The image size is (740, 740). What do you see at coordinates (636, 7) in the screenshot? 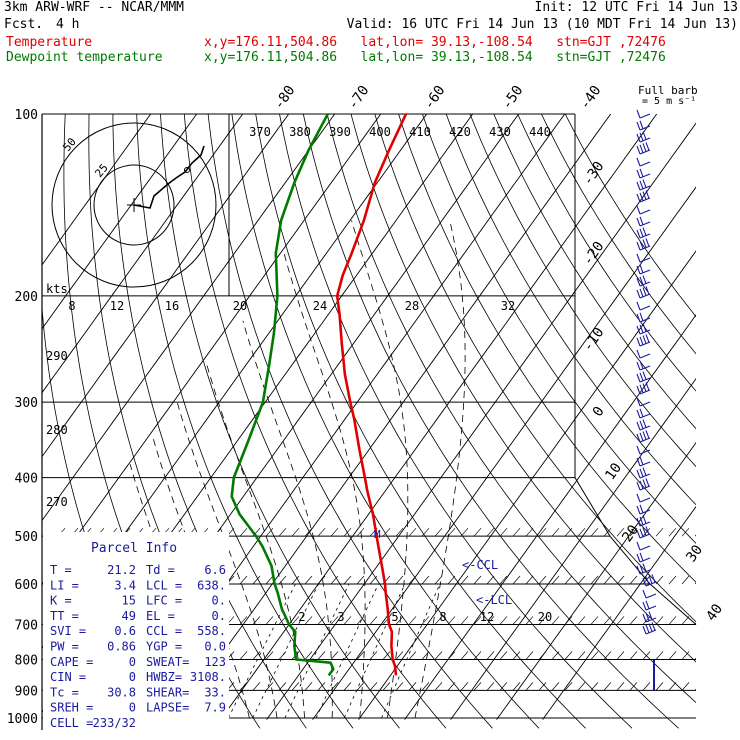
I see `init-time: Init: 12 UTC Fri 14 Jun 13` at bounding box center [636, 7].